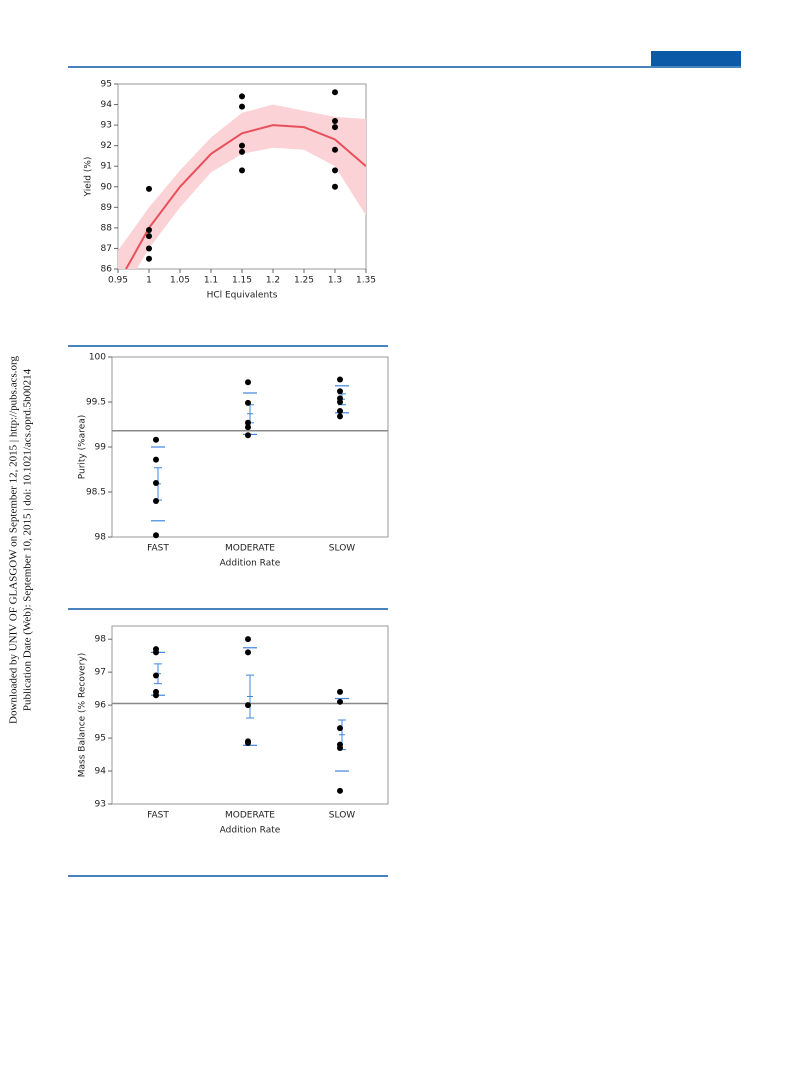 Image resolution: width=809 pixels, height=1067 pixels. I want to click on y-tick-label: 98.5, so click(96, 493).